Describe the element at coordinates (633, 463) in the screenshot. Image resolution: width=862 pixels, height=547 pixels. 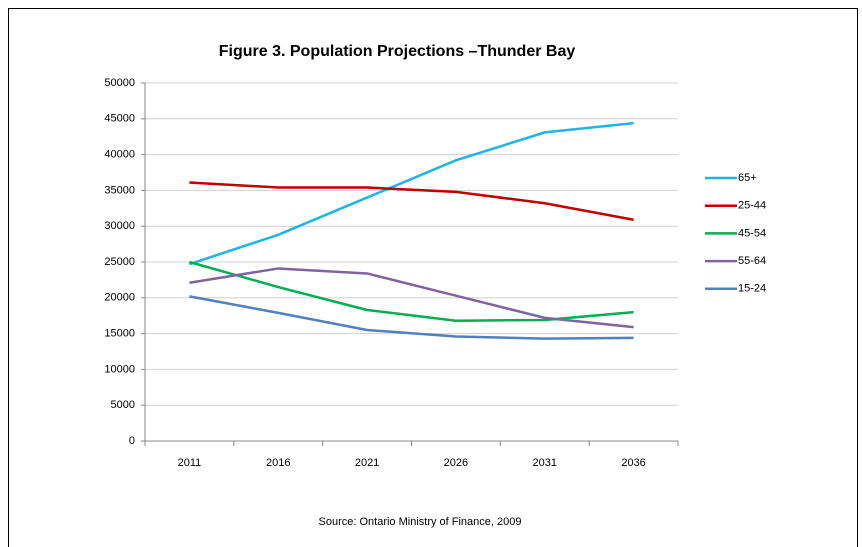
I see `x-tick-label: 2036` at that location.